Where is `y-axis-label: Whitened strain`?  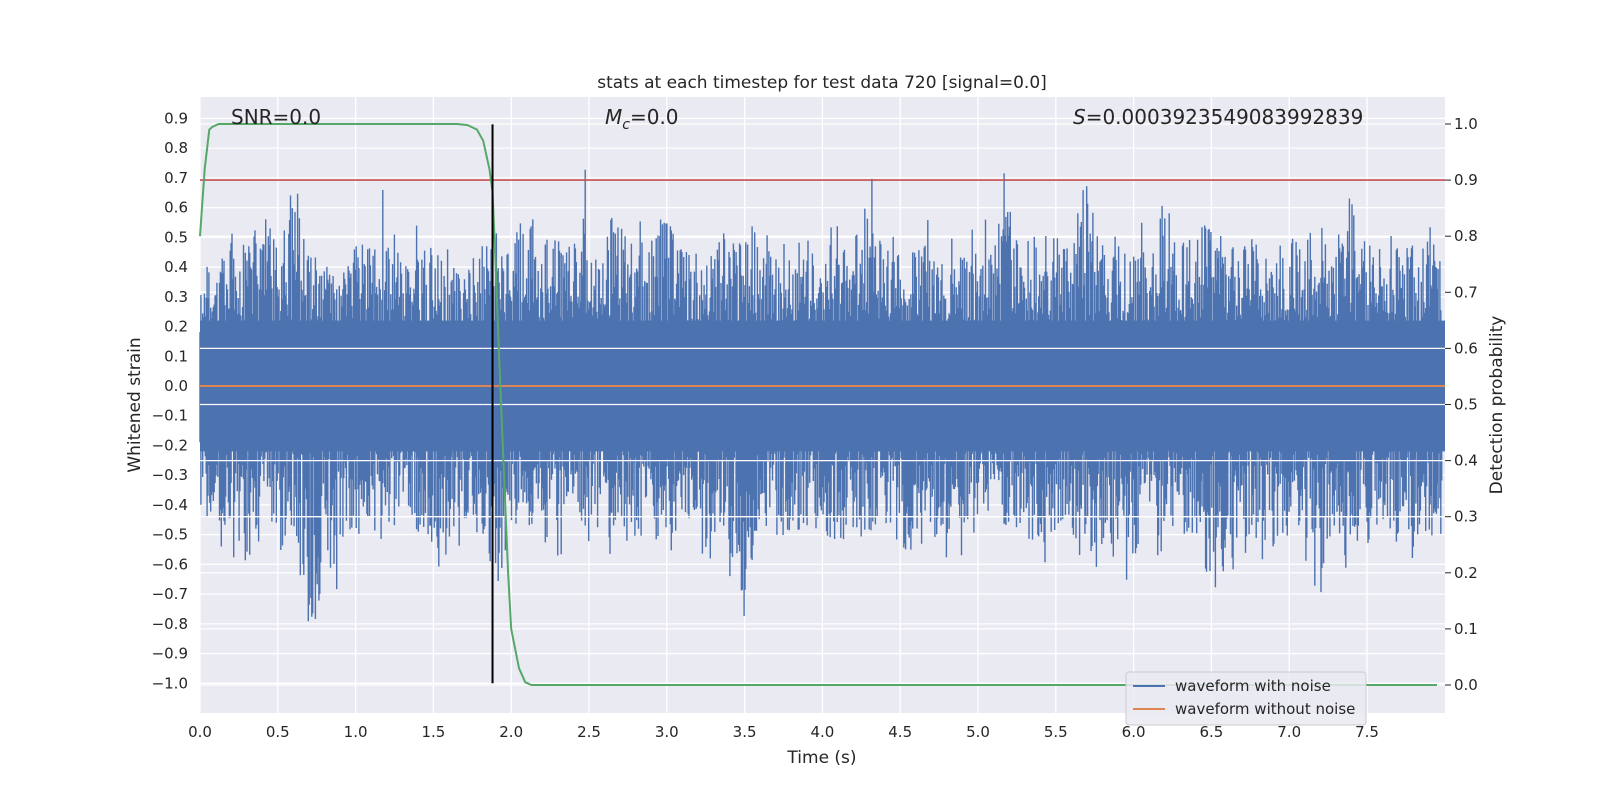
y-axis-label: Whitened strain is located at coordinates (135, 404).